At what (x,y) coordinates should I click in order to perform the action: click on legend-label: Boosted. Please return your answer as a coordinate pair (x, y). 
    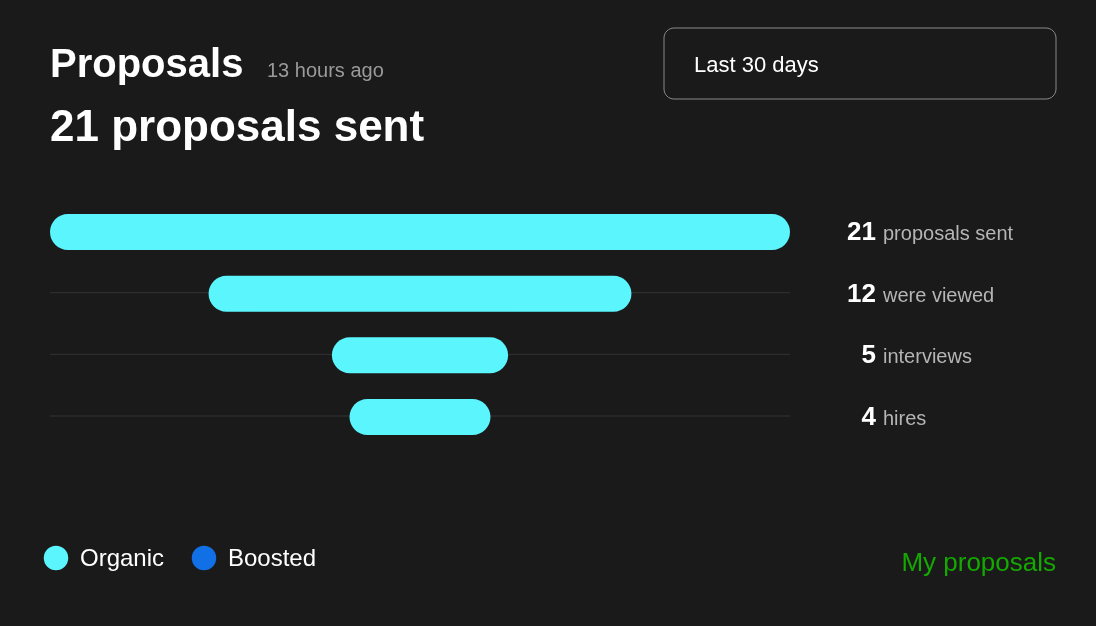
    Looking at the image, I should click on (272, 557).